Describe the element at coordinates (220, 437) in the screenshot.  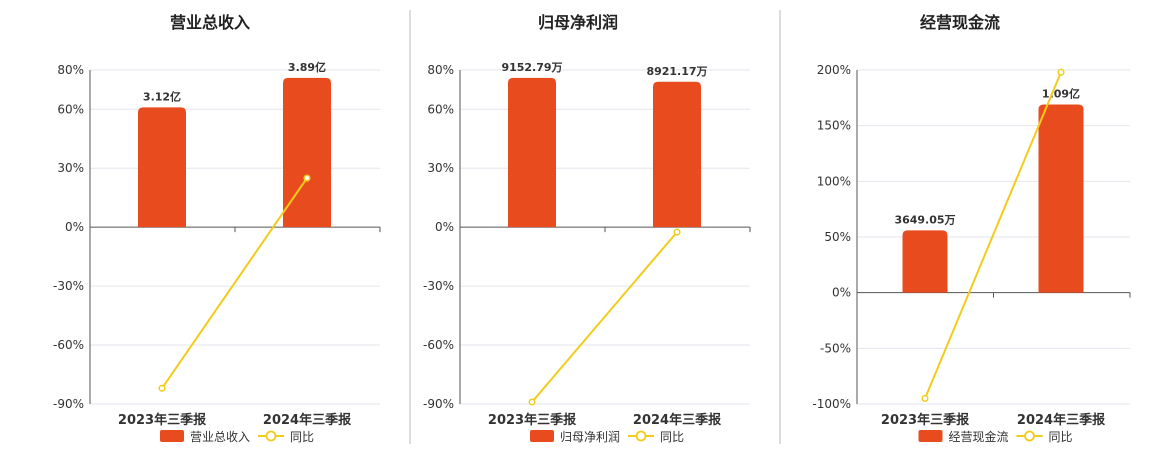
I see `legend-bar-label: 营业总收入` at that location.